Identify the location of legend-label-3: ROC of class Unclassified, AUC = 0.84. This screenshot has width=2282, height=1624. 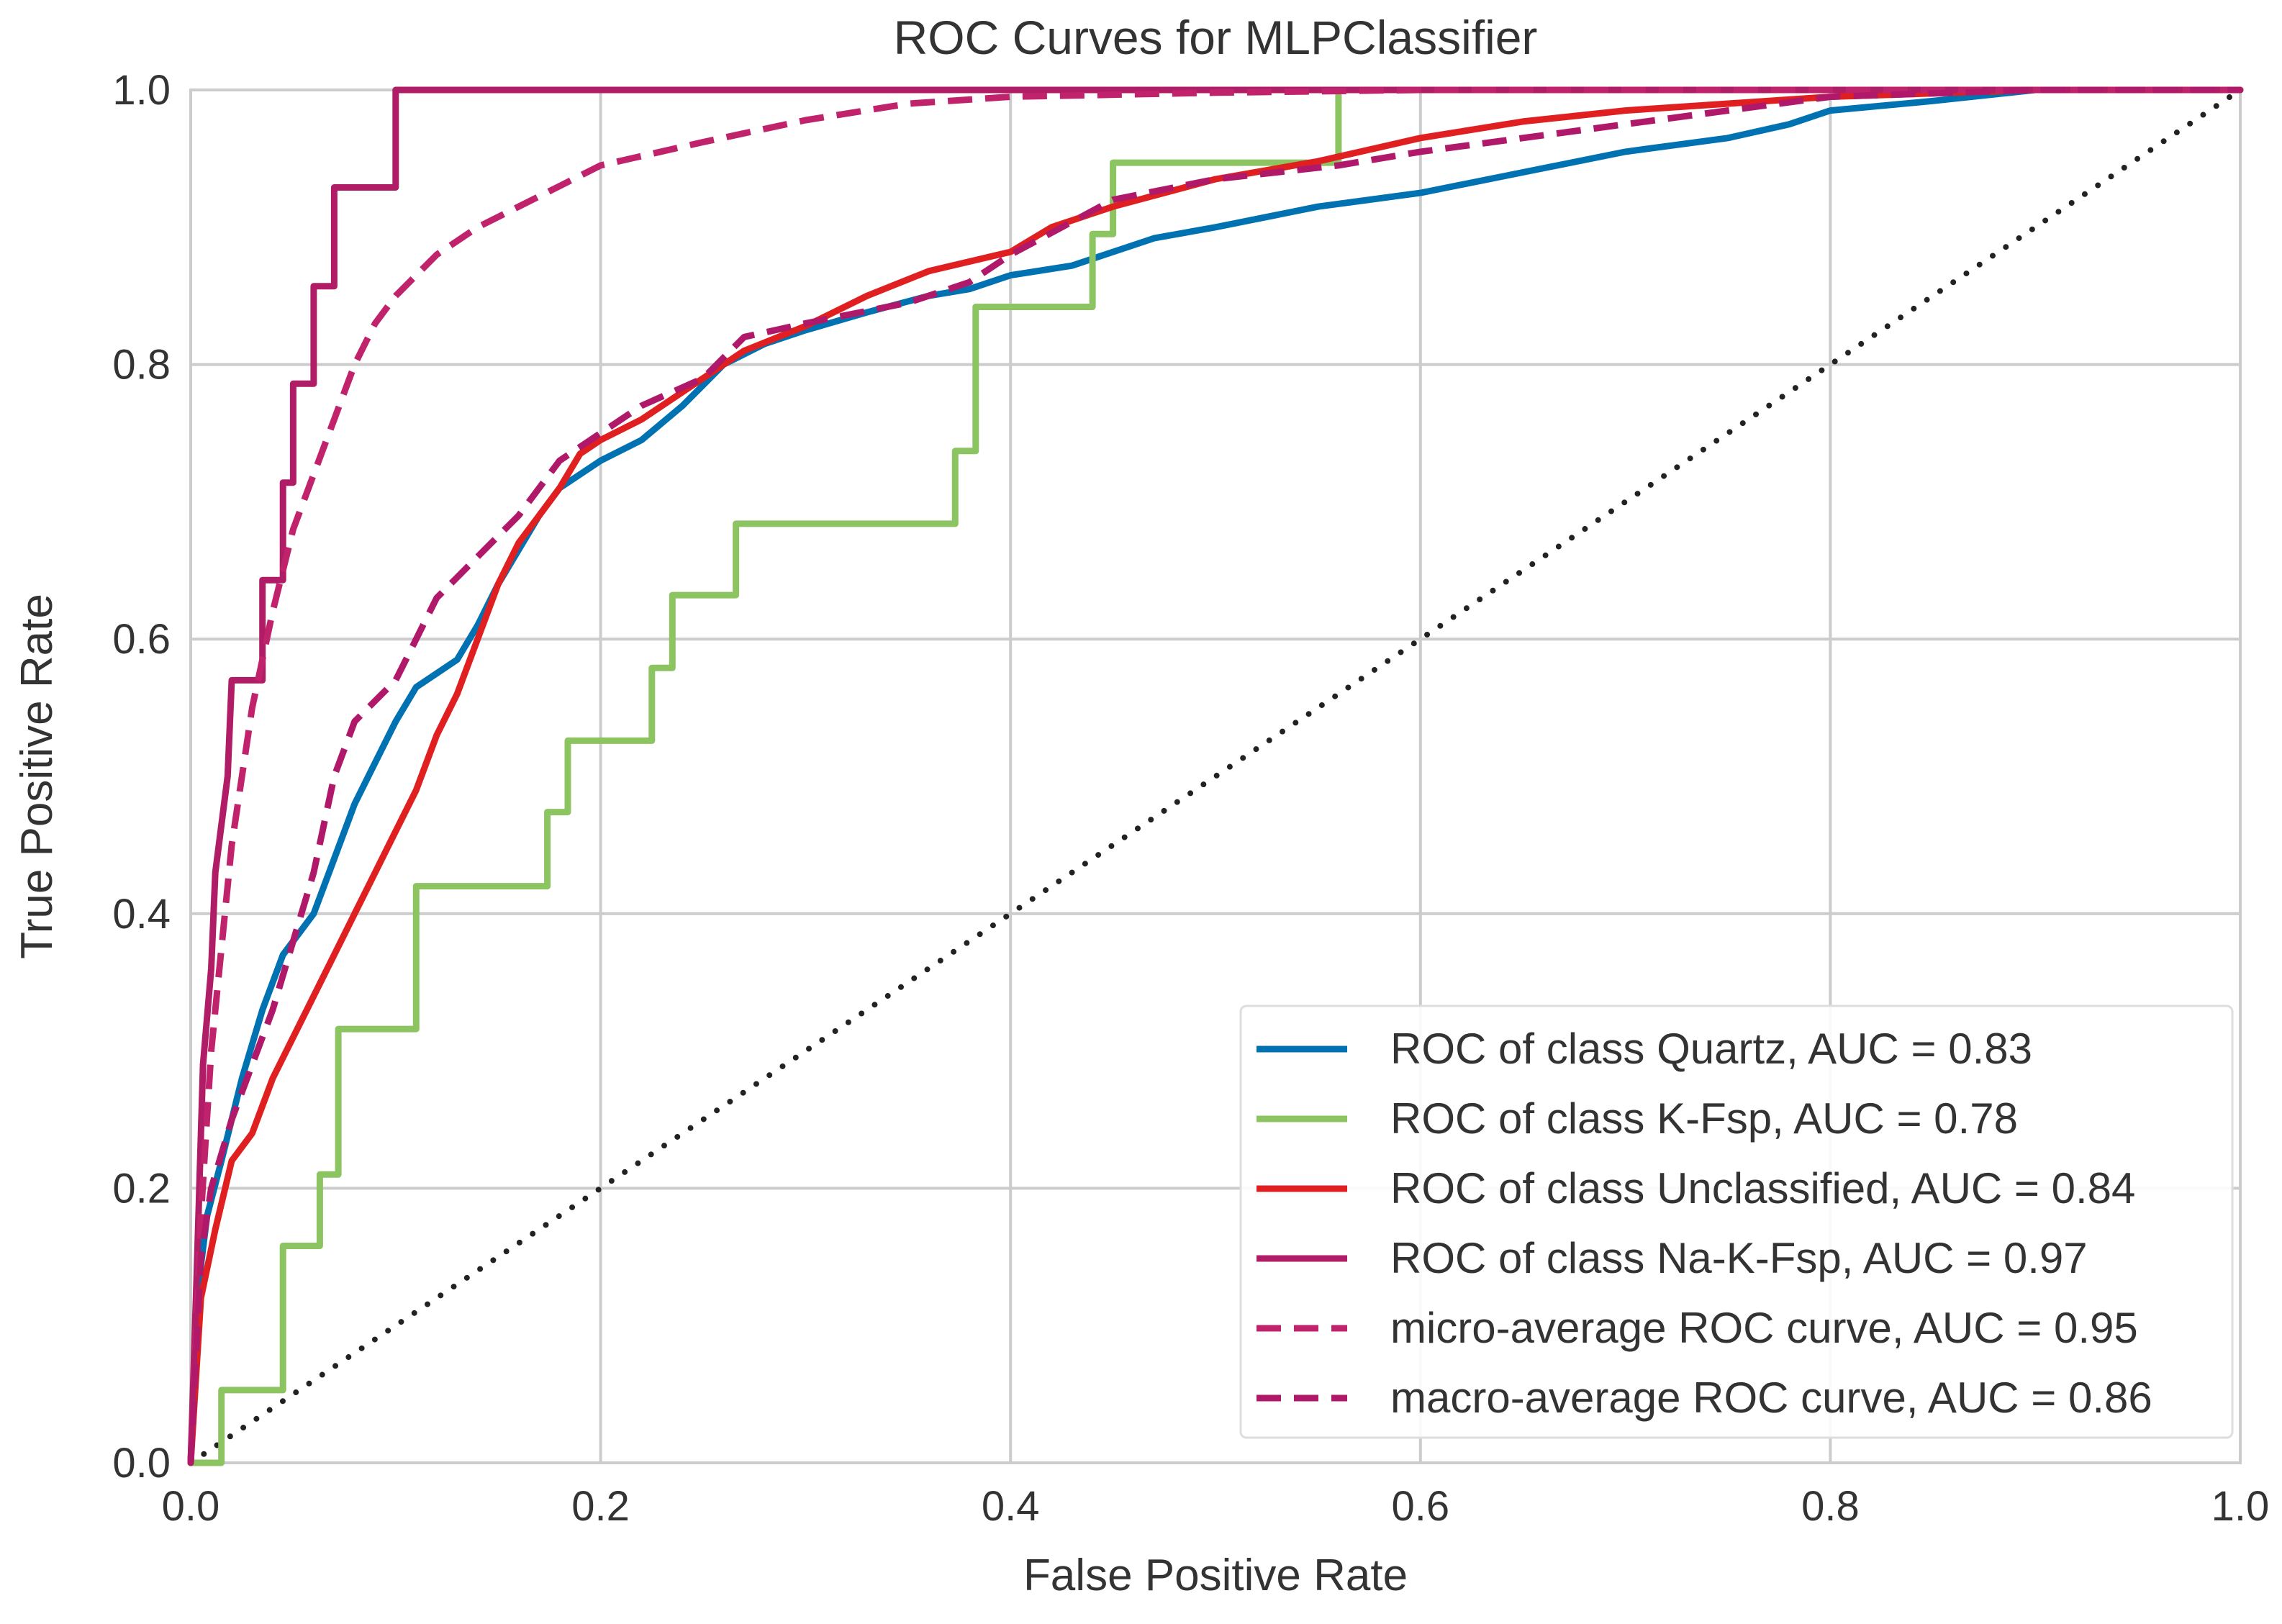
(1763, 1188).